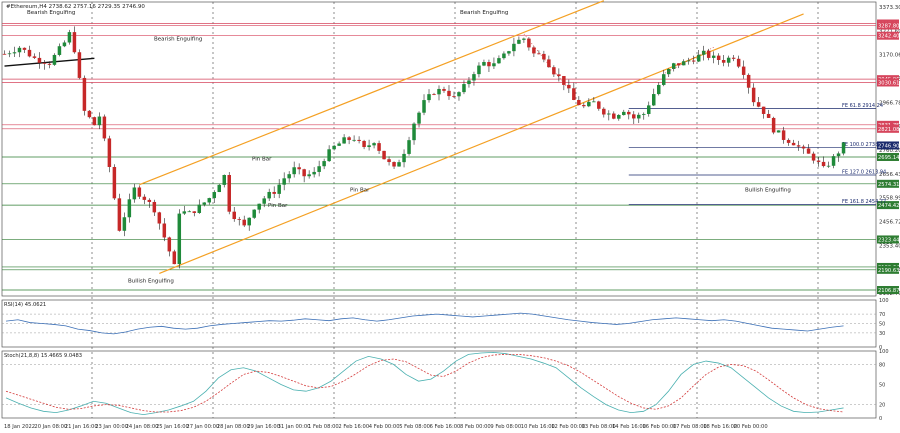 The width and height of the screenshot is (900, 433). I want to click on pattern-annotation: Bullish Engulfing, so click(151, 281).